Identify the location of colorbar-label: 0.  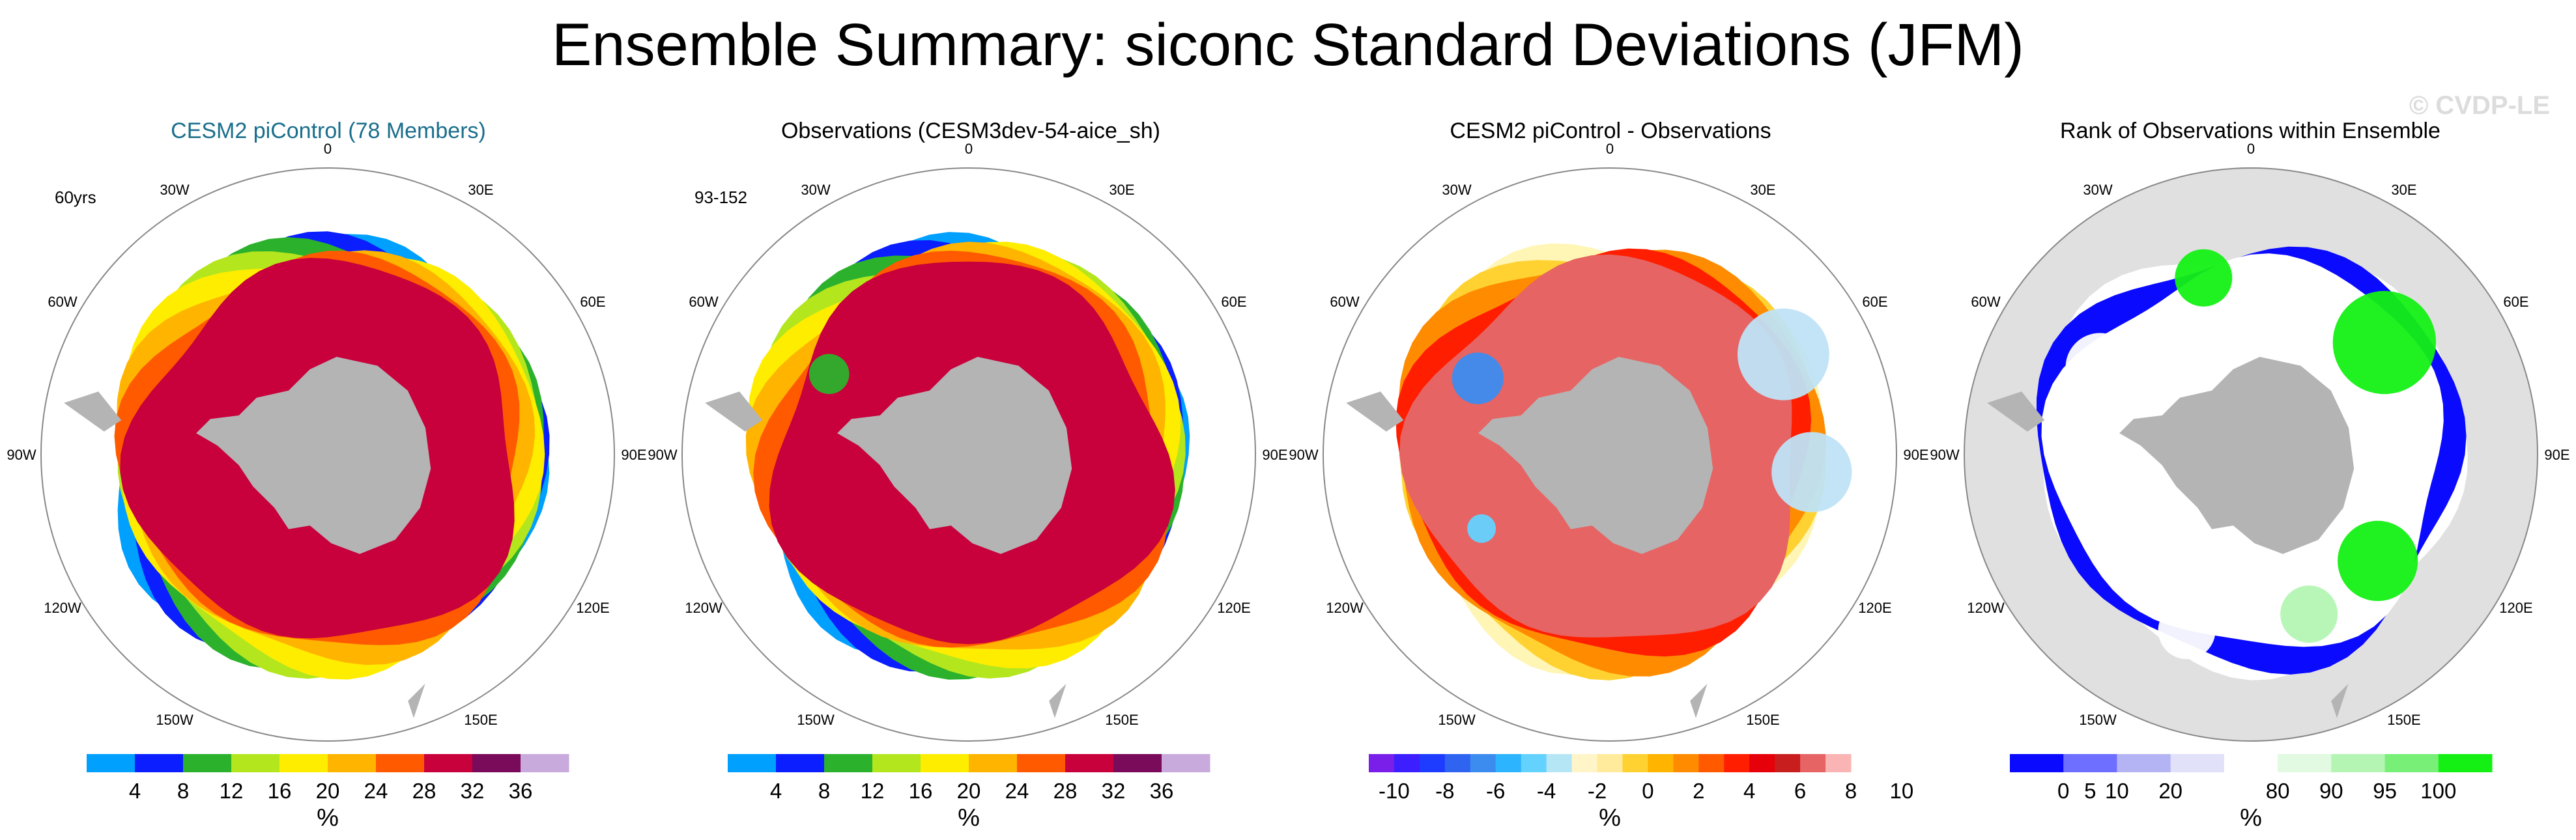
(2063, 791).